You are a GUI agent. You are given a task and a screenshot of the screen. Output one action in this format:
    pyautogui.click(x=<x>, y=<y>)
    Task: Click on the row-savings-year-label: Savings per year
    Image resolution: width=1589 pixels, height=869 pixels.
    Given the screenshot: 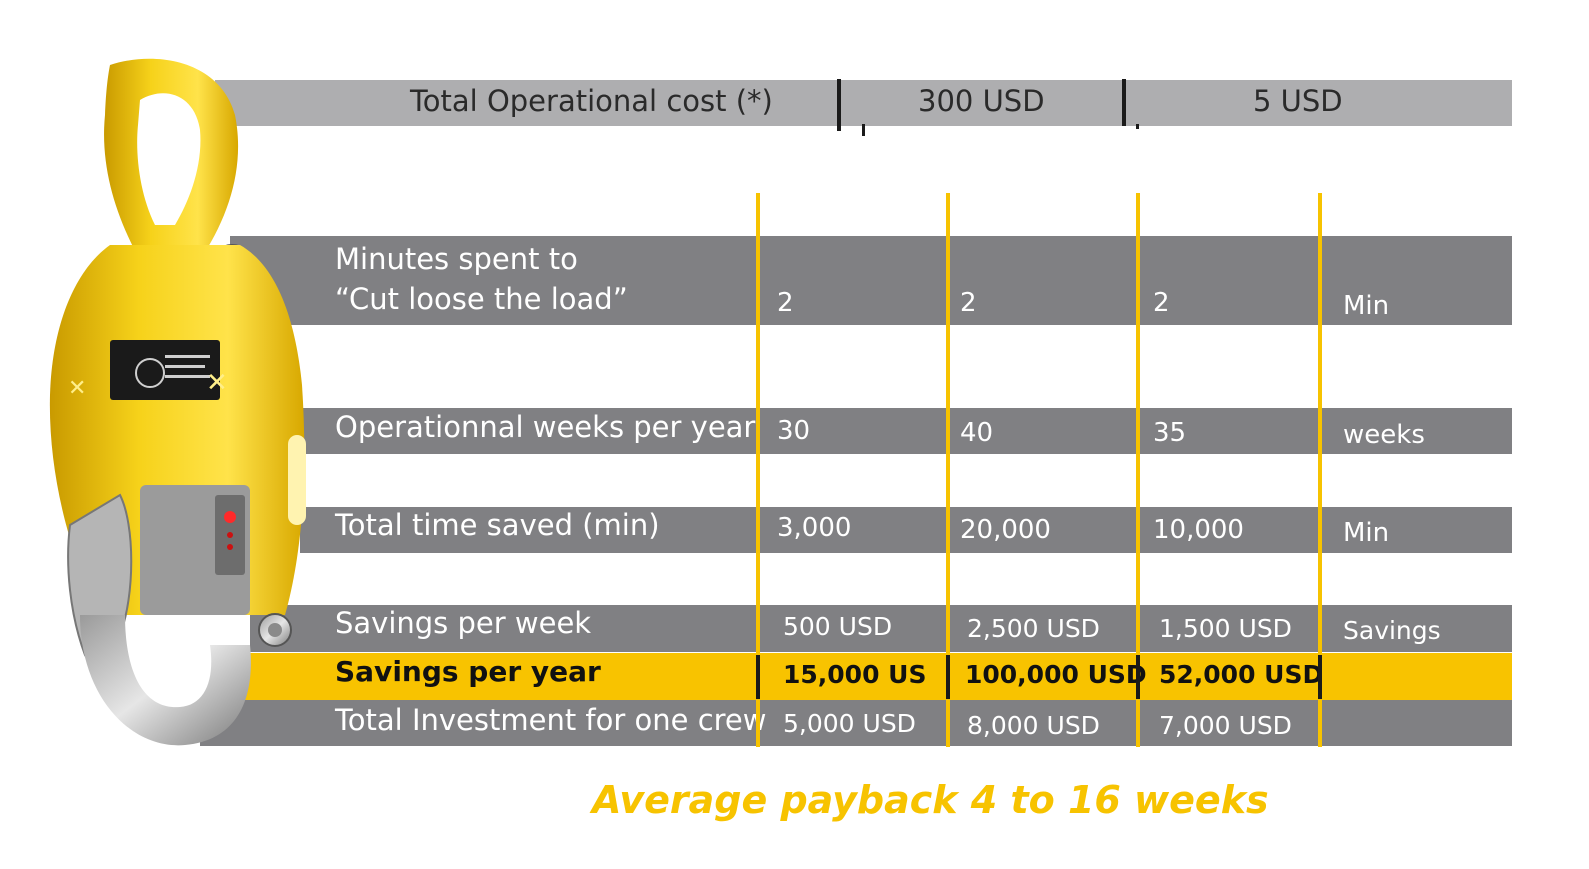 What is the action you would take?
    pyautogui.click(x=468, y=671)
    